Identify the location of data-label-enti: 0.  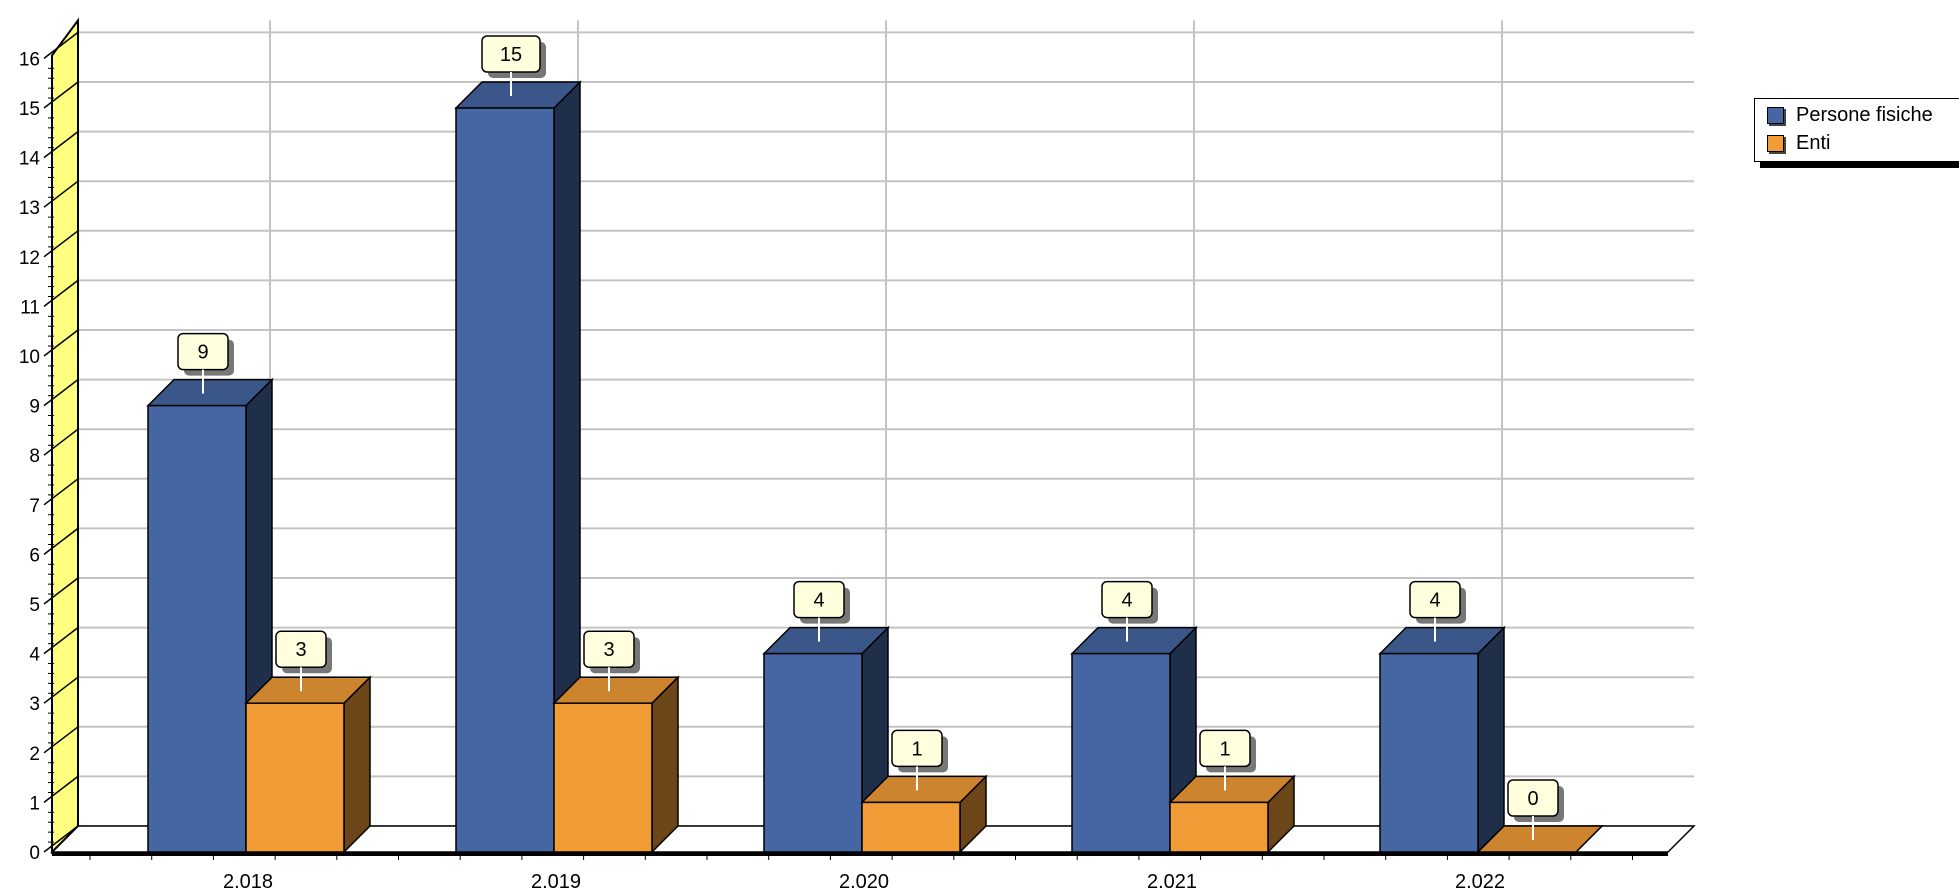
(1532, 799).